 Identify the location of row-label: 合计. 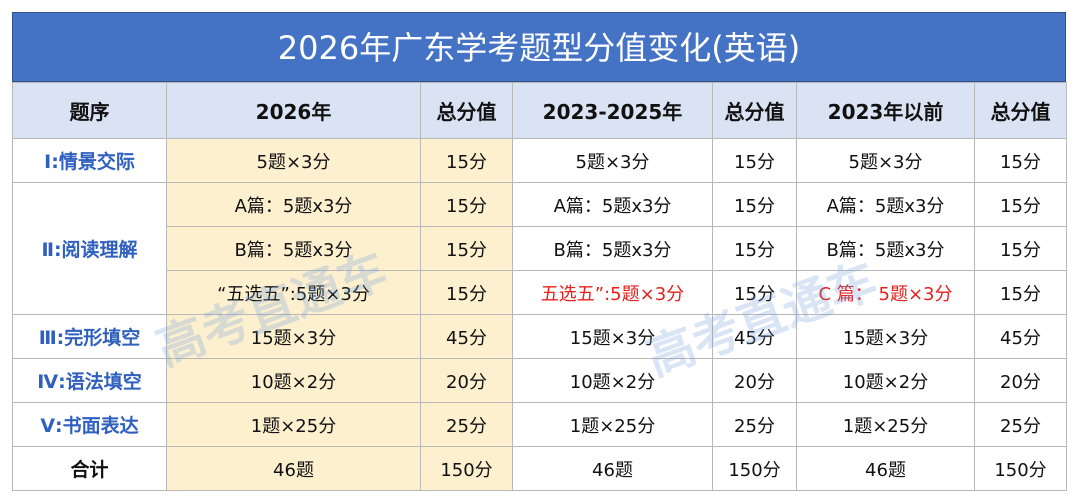
(89, 468).